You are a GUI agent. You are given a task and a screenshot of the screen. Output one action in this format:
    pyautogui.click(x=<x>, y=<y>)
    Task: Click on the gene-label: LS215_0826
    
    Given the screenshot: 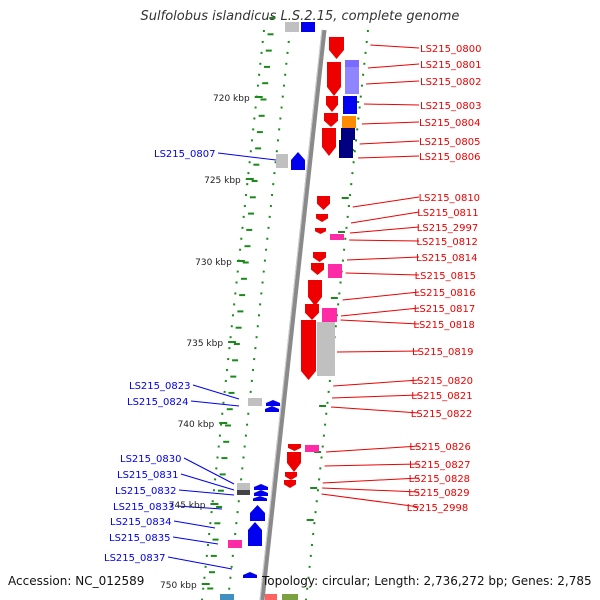 What is the action you would take?
    pyautogui.click(x=439, y=447)
    